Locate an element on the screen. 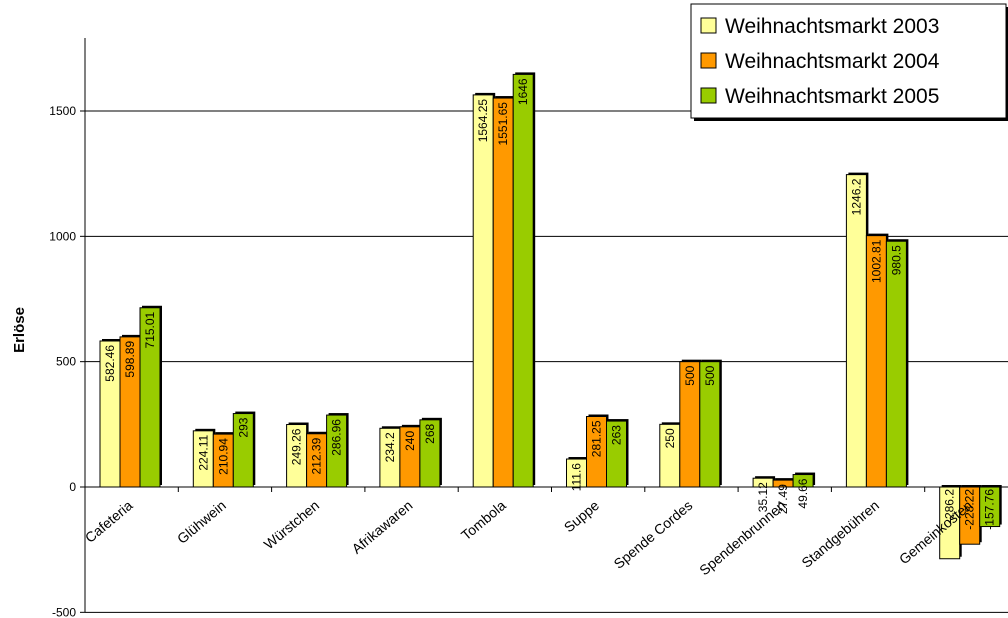 Image resolution: width=1008 pixels, height=618 pixels. data-label: 286.96 is located at coordinates (337, 437).